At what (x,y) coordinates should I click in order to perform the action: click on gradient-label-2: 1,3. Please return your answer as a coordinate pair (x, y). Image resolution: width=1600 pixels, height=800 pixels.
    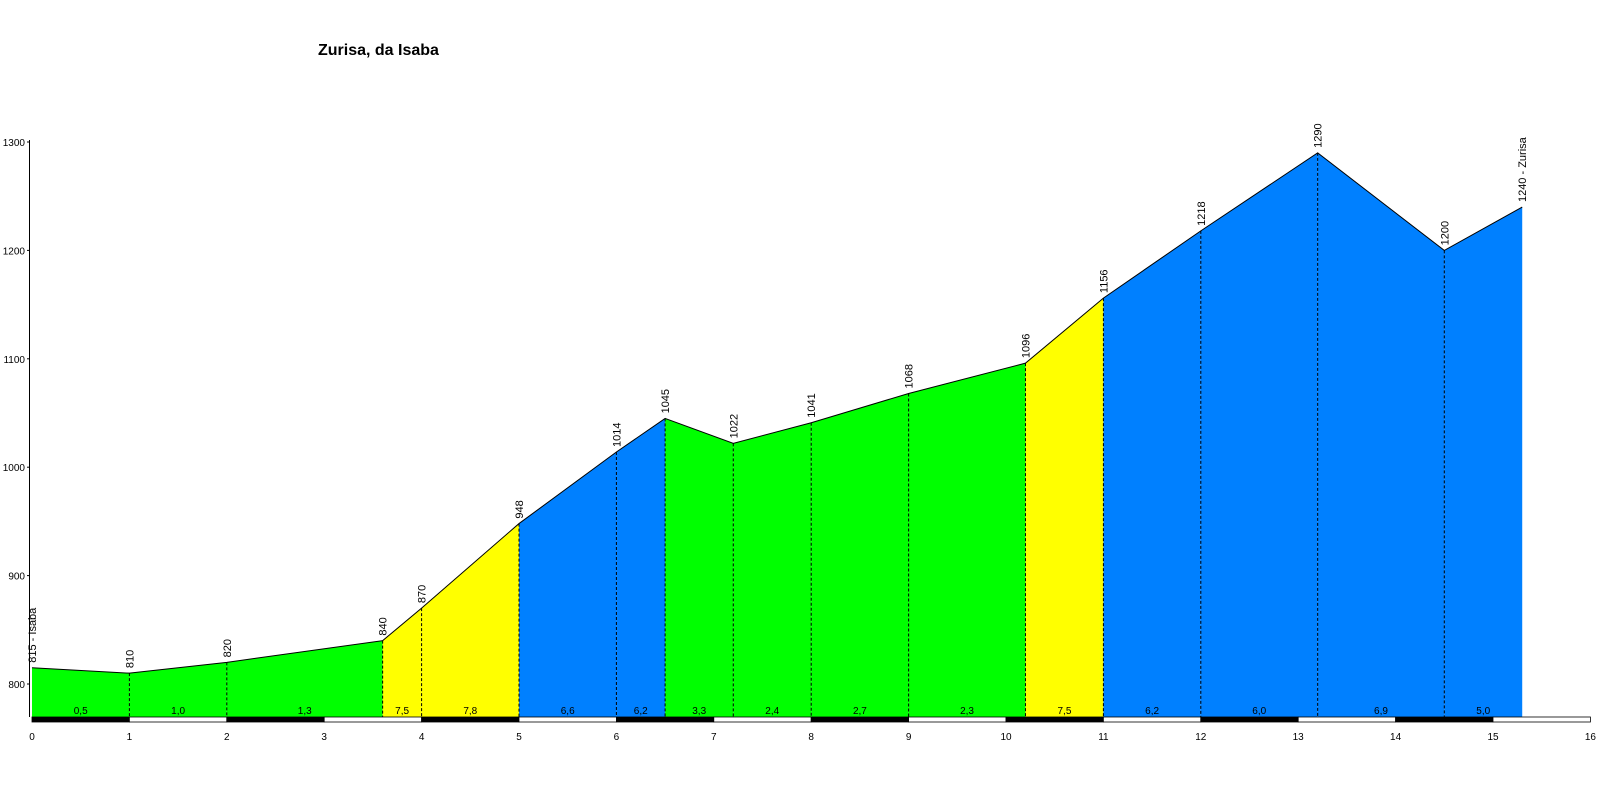
    Looking at the image, I should click on (305, 711).